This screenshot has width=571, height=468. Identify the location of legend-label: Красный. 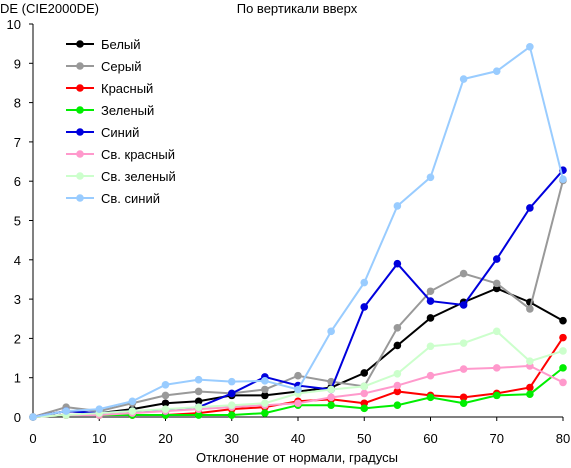
(127, 88).